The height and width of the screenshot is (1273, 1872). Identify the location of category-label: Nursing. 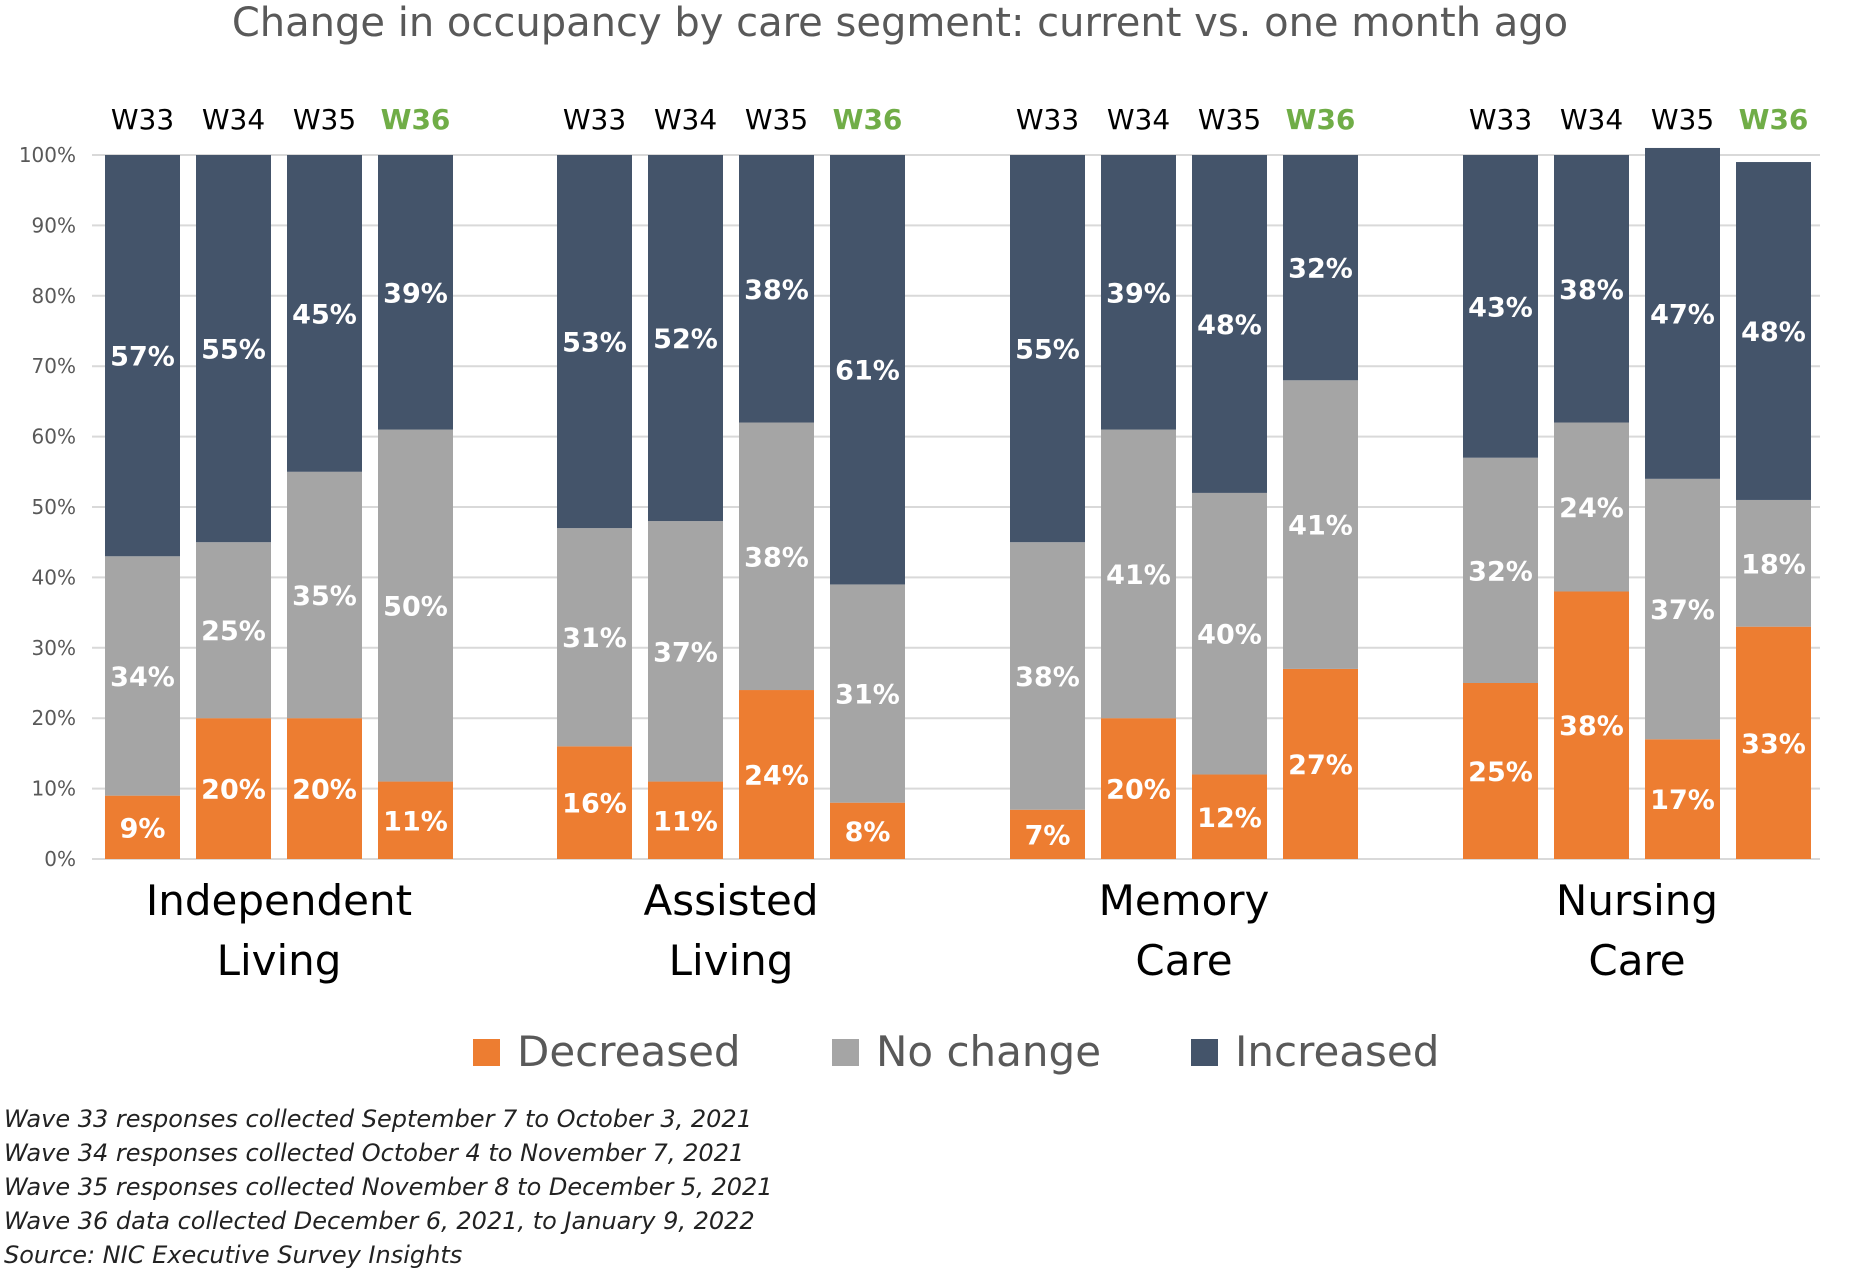
(1637, 900).